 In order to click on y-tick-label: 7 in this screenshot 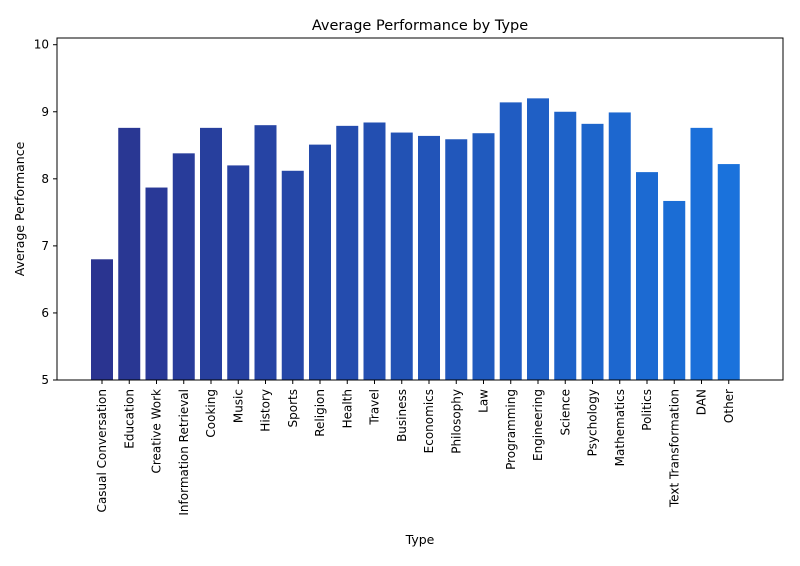, I will do `click(45, 246)`.